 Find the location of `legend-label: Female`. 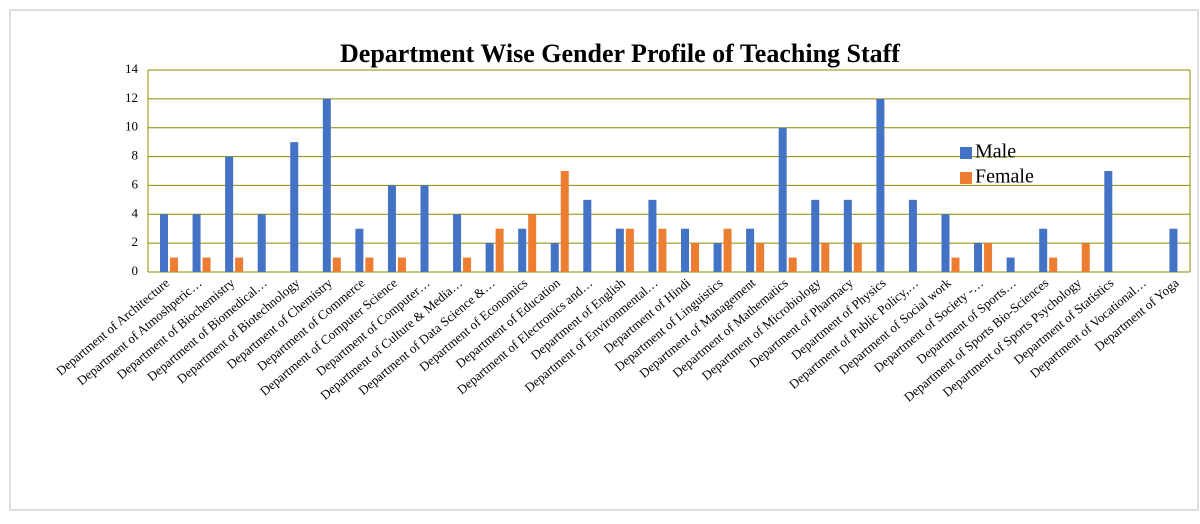

legend-label: Female is located at coordinates (1004, 177).